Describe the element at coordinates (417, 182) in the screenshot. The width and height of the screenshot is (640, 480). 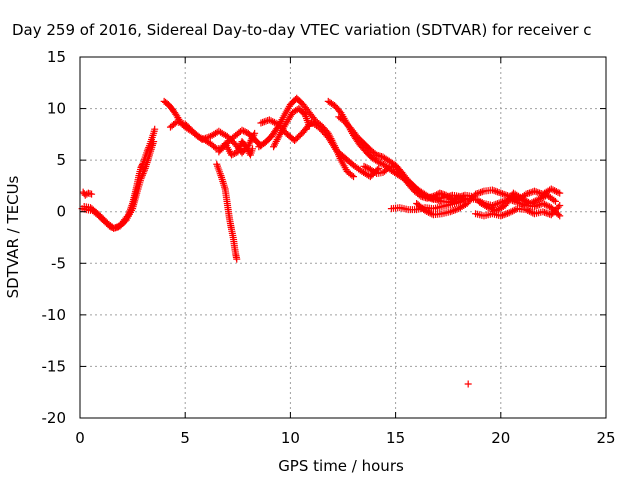
I see `series-seg-m` at that location.